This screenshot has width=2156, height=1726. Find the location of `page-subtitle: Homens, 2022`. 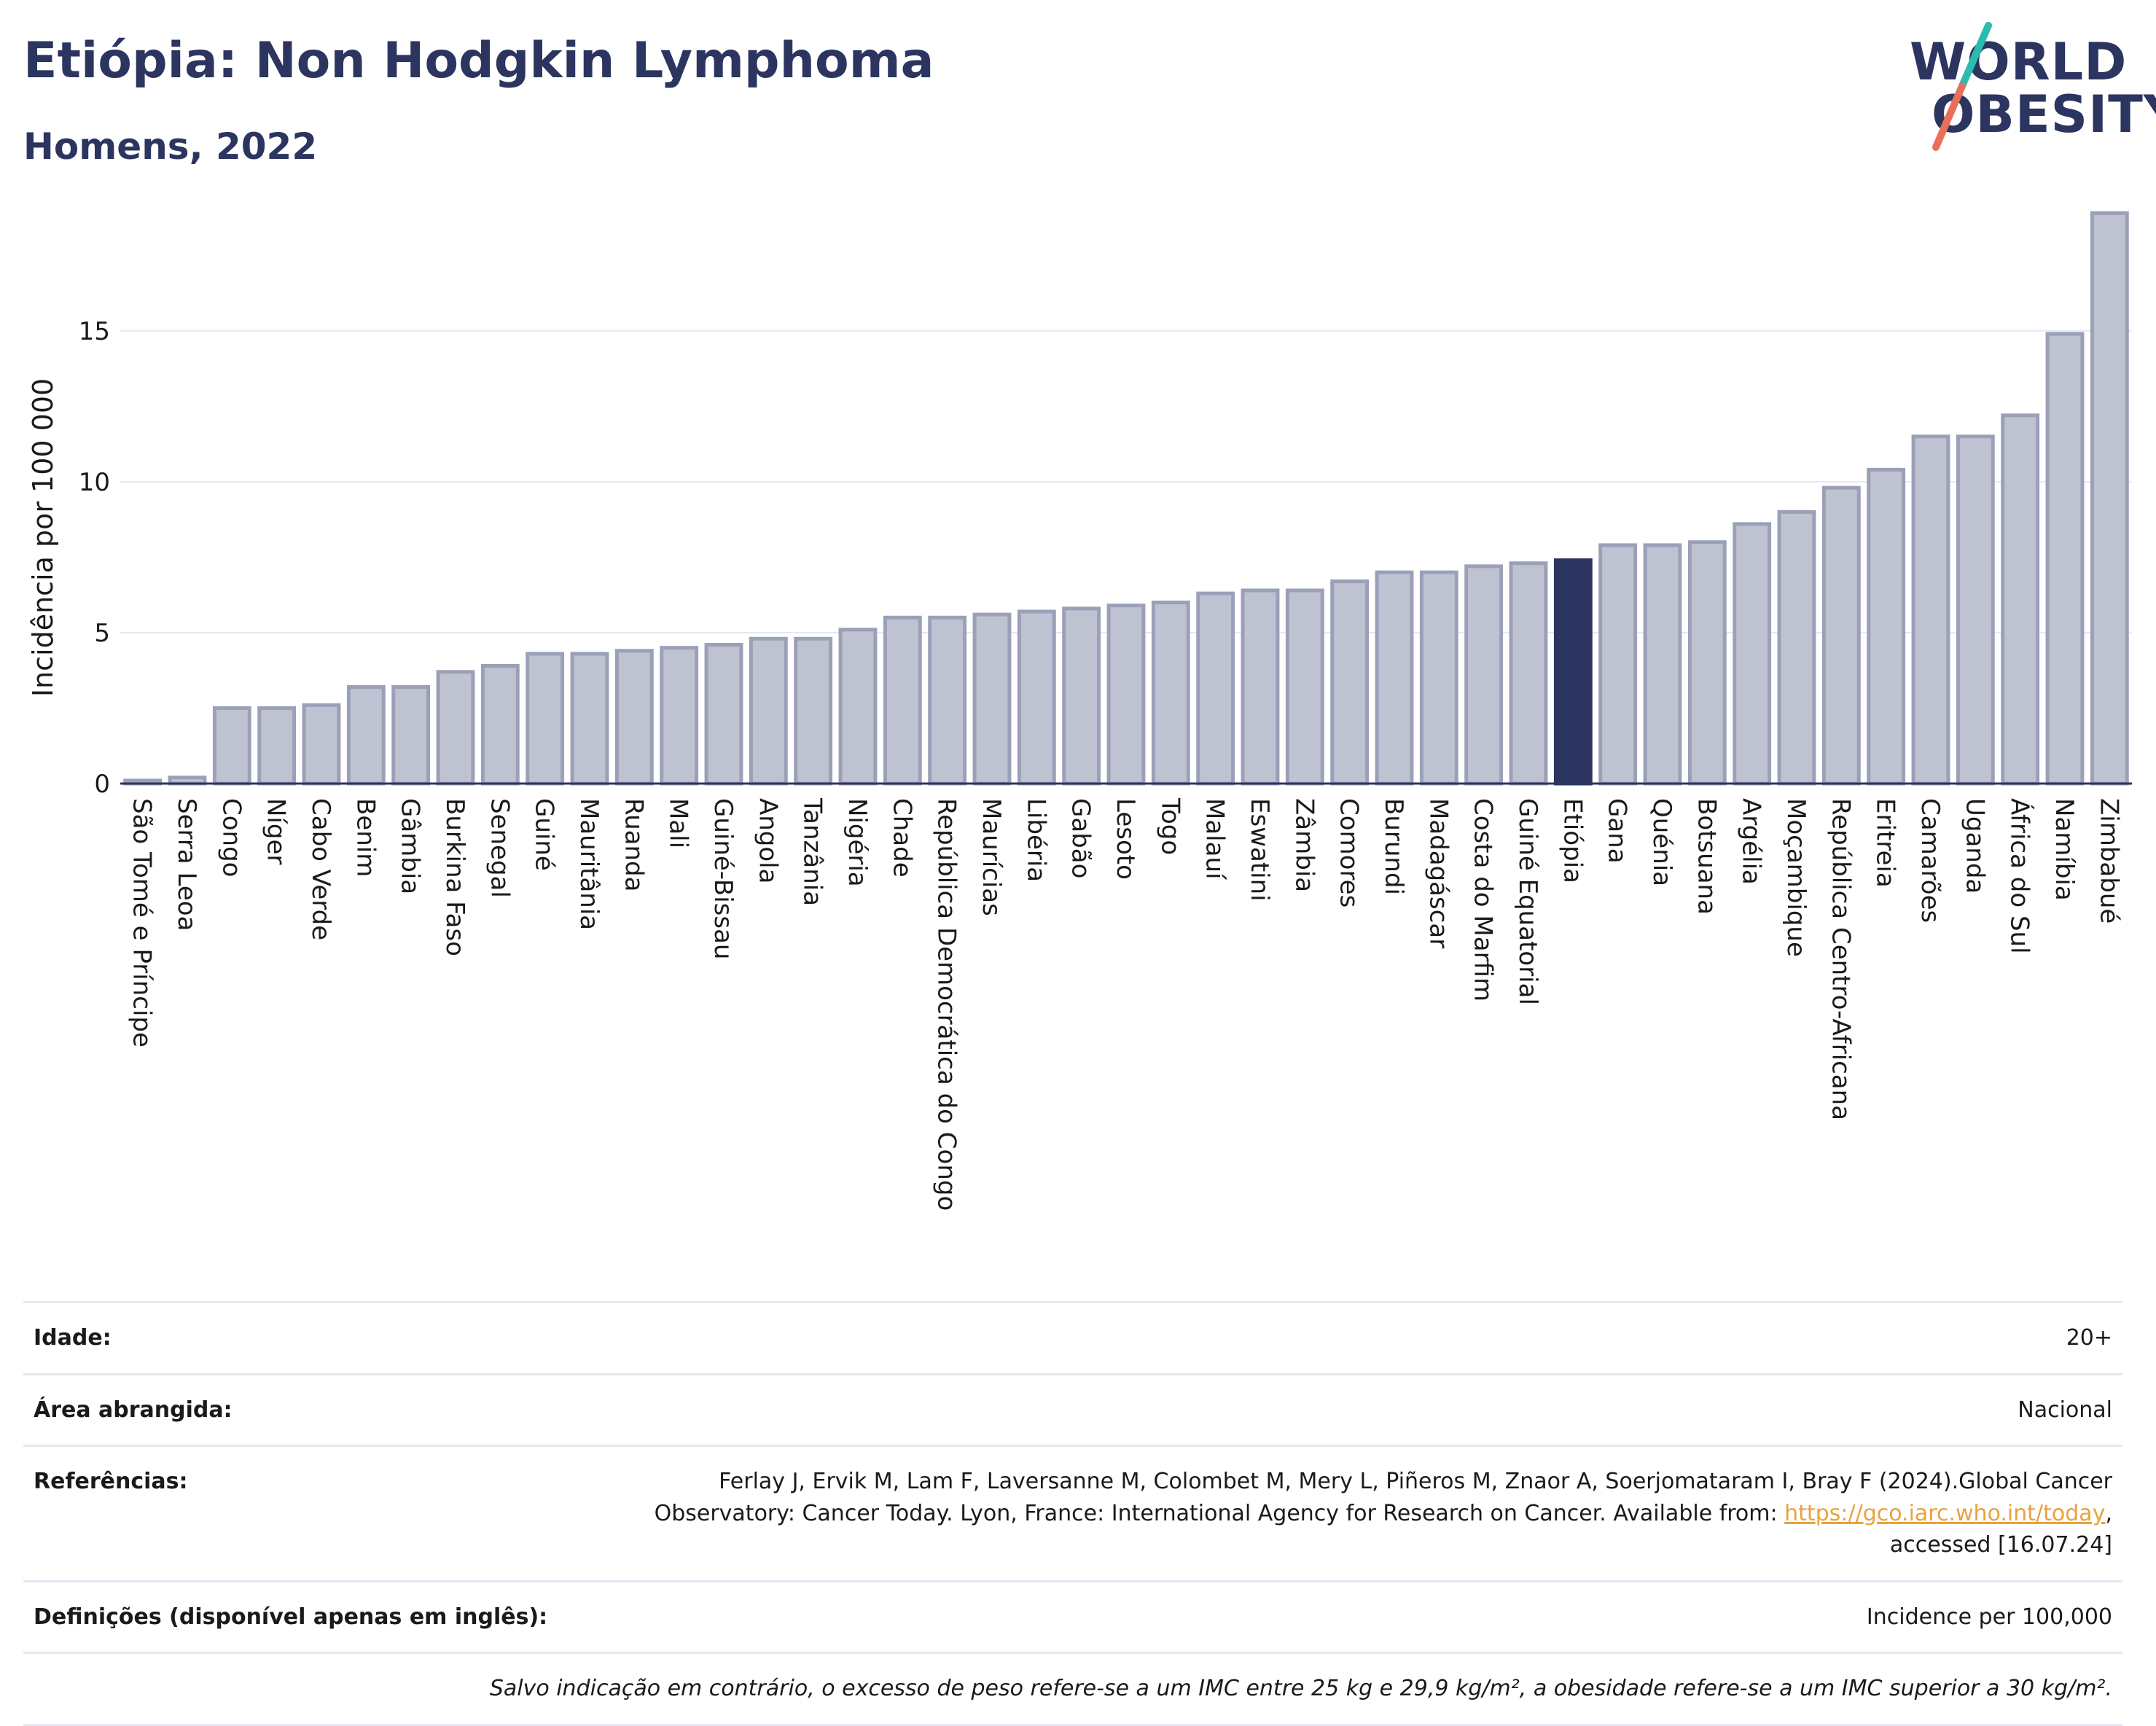

page-subtitle: Homens, 2022 is located at coordinates (171, 146).